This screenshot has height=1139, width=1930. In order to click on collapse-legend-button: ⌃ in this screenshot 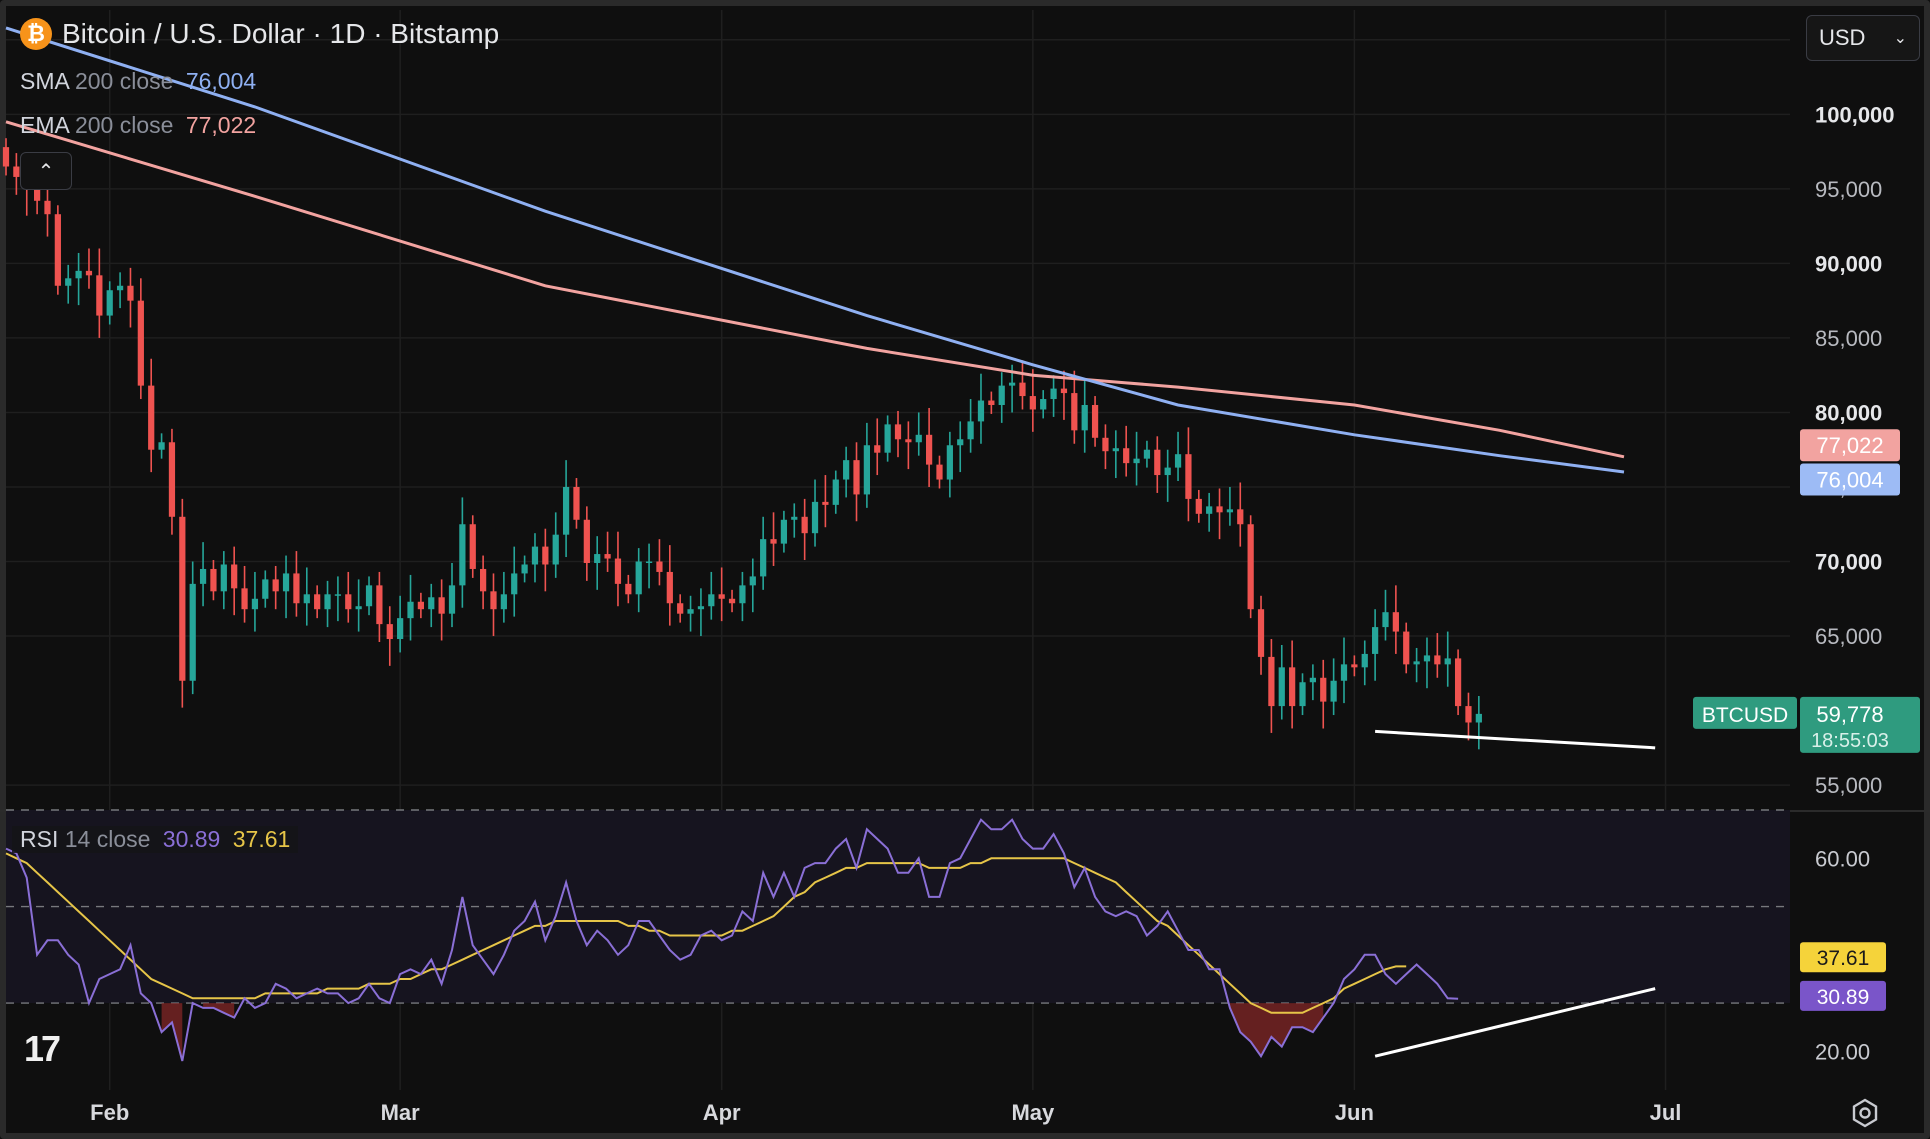, I will do `click(46, 171)`.